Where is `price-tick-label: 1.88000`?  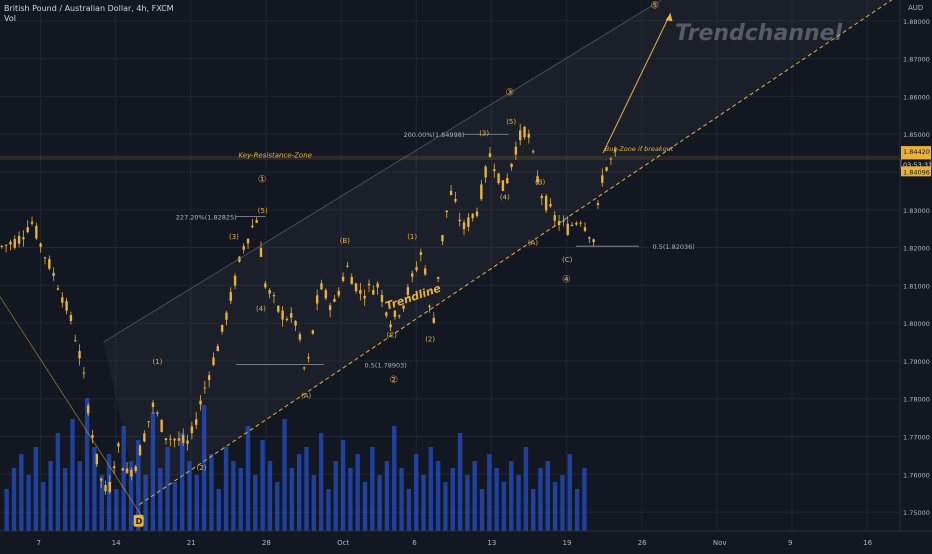
price-tick-label: 1.88000 is located at coordinates (916, 22).